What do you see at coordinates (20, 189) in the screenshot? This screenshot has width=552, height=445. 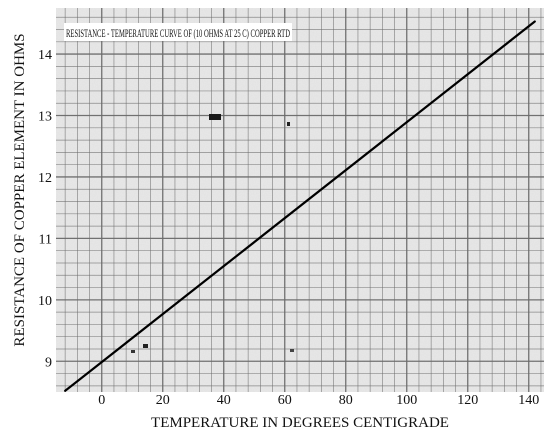 I see `y-axis-title: RESISTANCE OF COPPER ELEMENT IN OHMS` at bounding box center [20, 189].